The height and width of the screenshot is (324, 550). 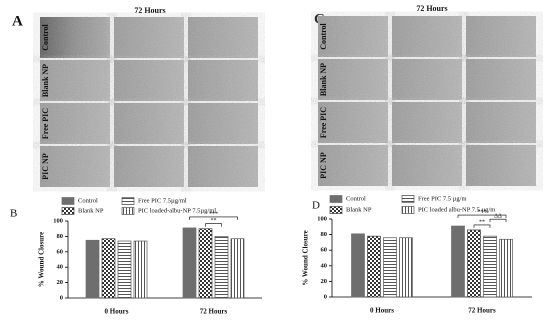 What do you see at coordinates (162, 200) in the screenshot?
I see `legend-label: Free PIC 7.5µg/ml` at bounding box center [162, 200].